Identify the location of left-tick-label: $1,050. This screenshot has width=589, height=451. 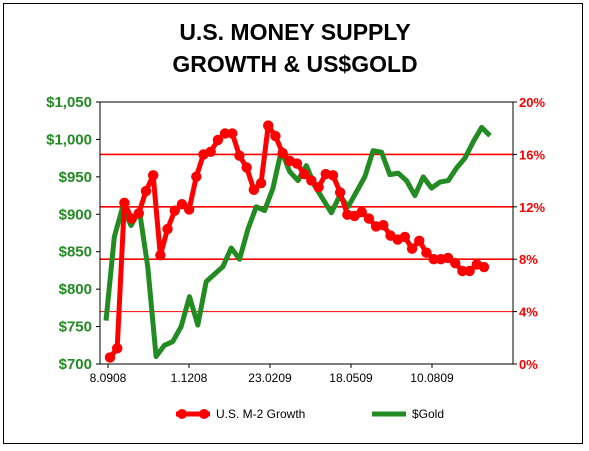
(69, 102).